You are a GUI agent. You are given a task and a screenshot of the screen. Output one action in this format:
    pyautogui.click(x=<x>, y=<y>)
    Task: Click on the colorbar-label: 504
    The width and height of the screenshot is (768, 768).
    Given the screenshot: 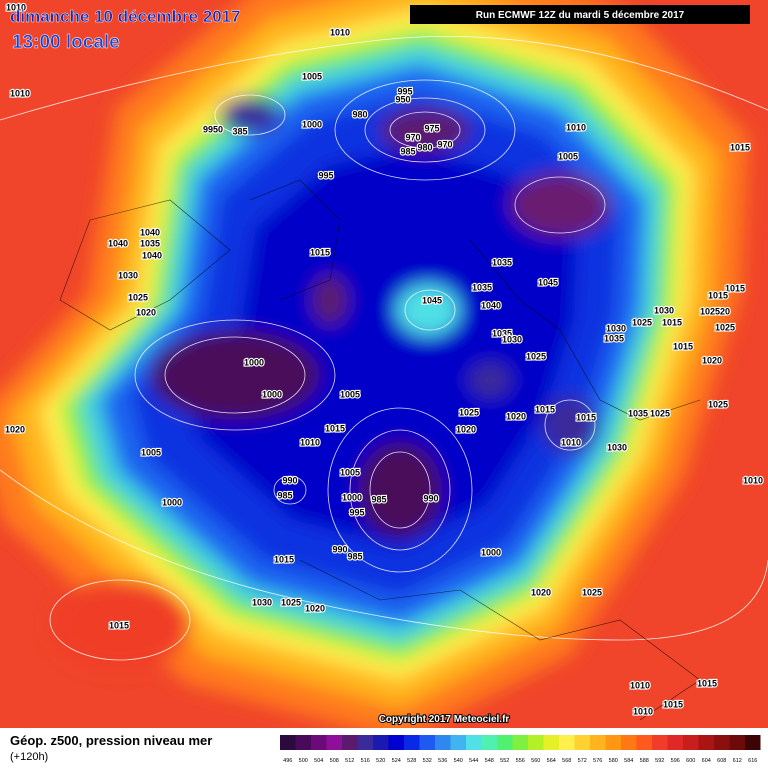 What is the action you would take?
    pyautogui.click(x=318, y=761)
    